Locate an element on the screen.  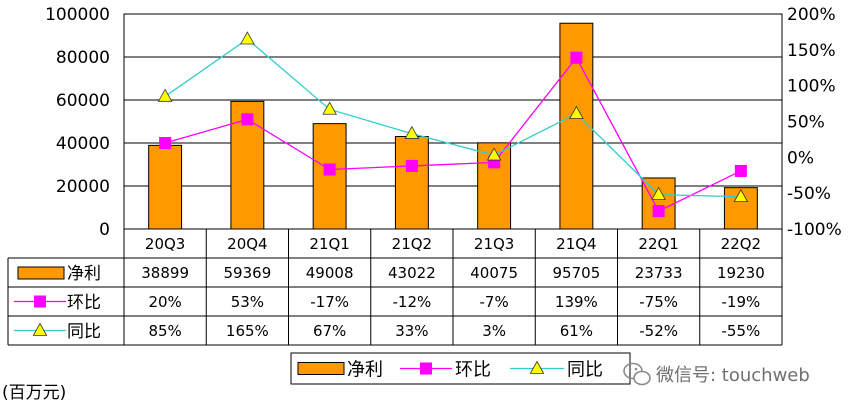
watermark: 微信号: touchweb is located at coordinates (716, 374).